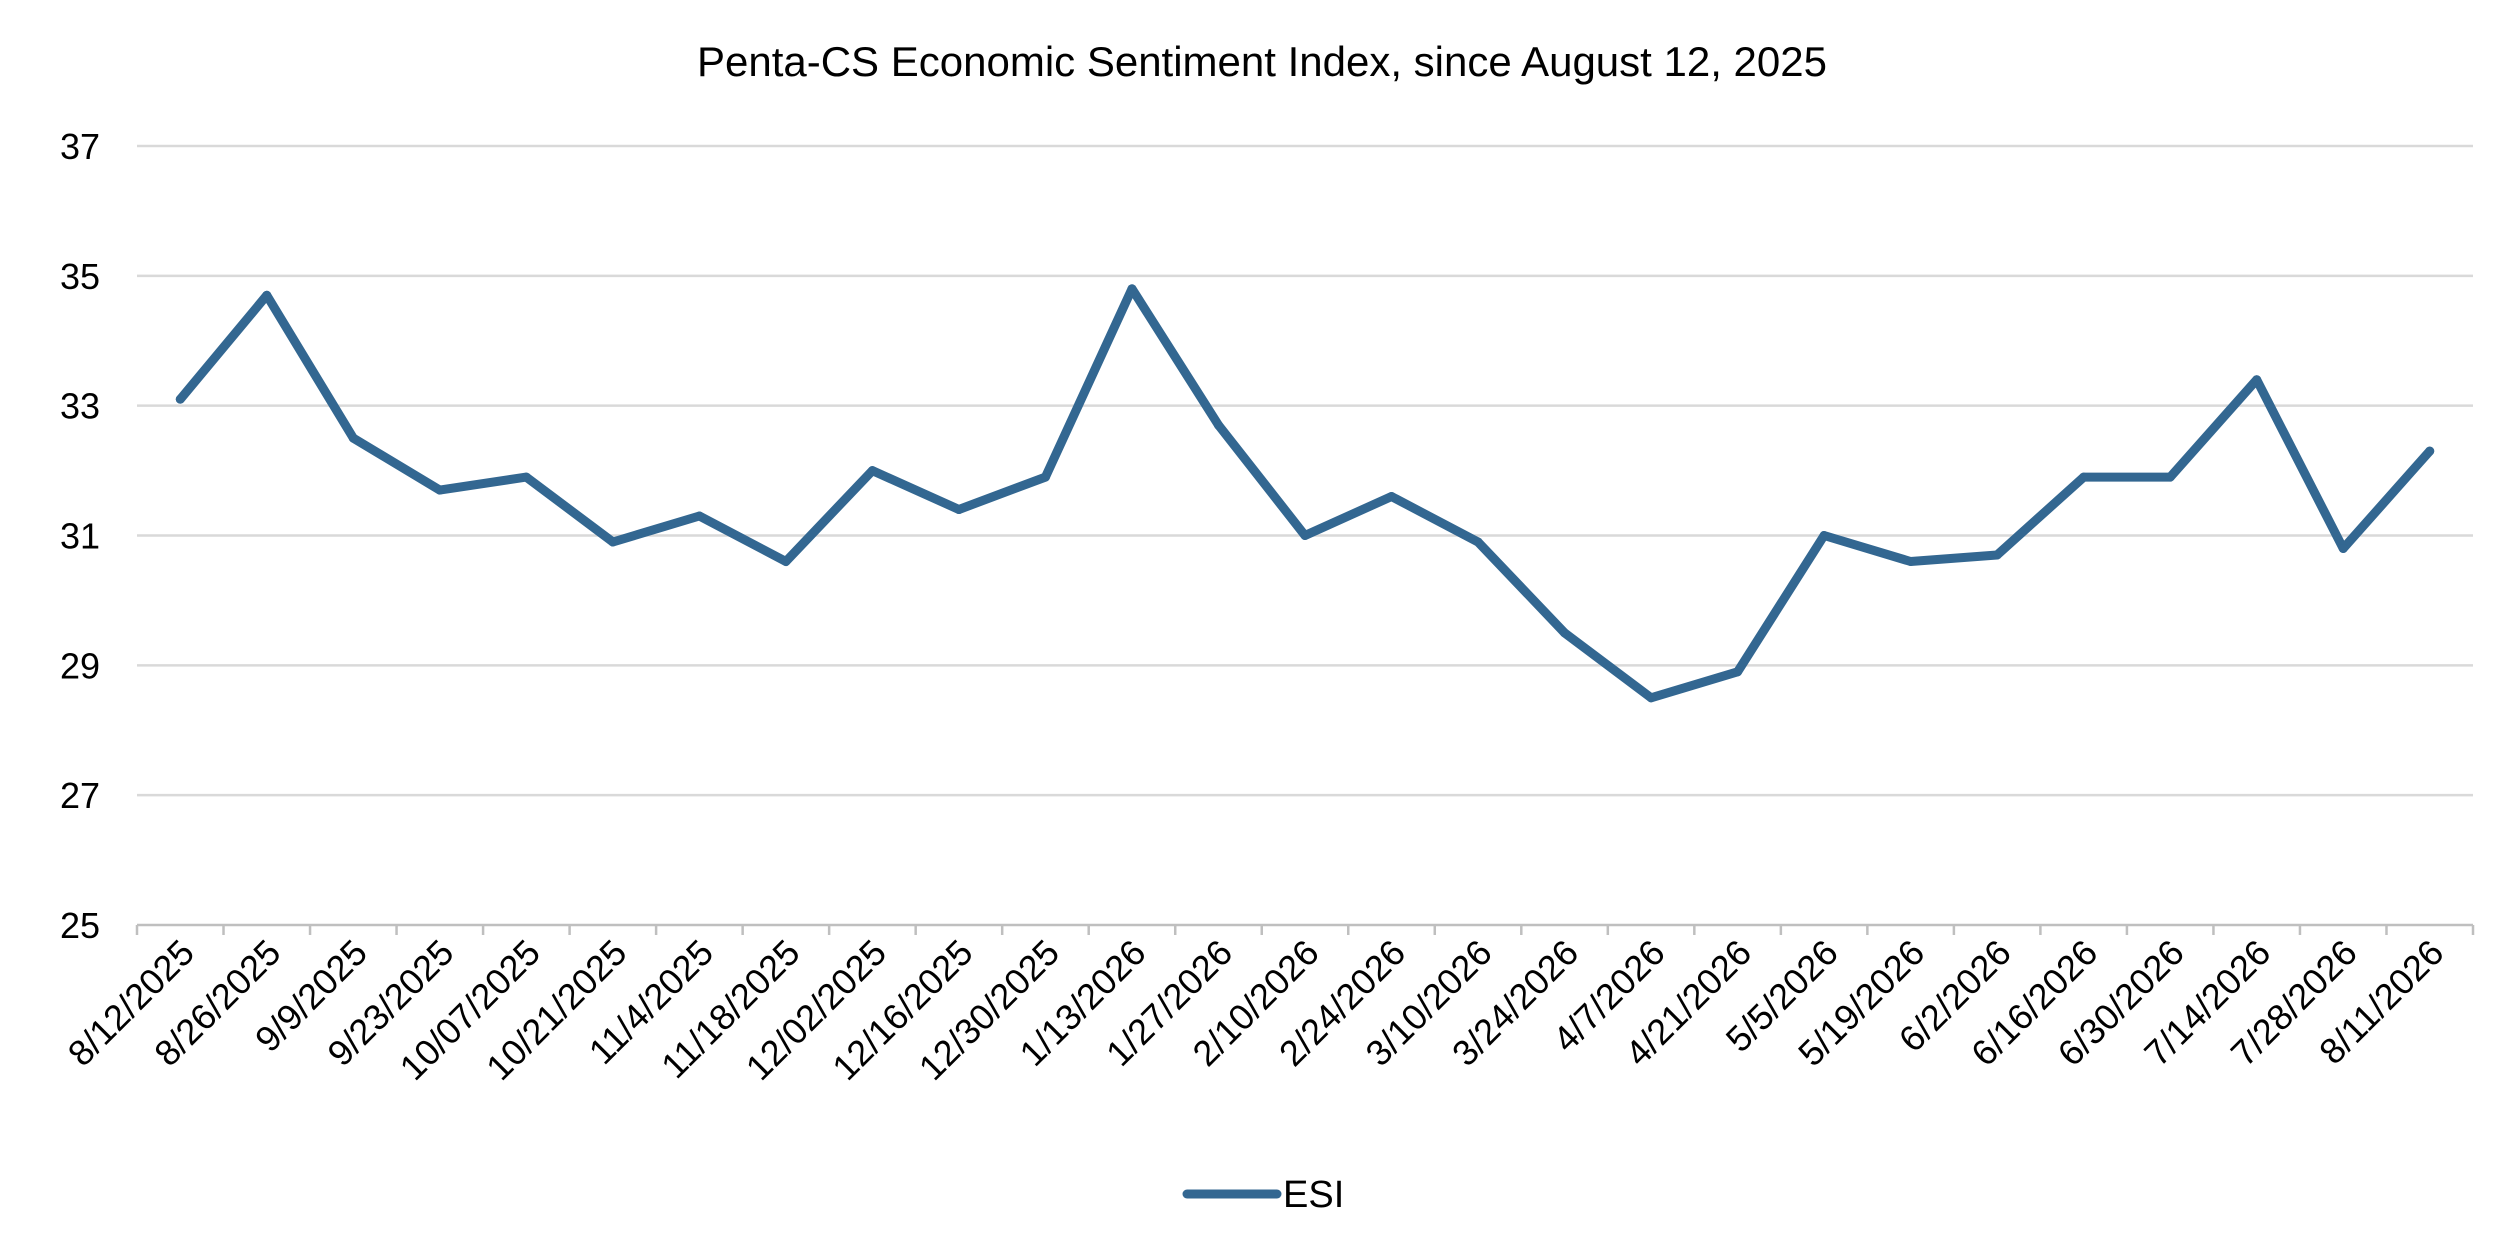 Image resolution: width=2513 pixels, height=1254 pixels. What do you see at coordinates (1313, 1195) in the screenshot?
I see `legend-label-esi: ESI` at bounding box center [1313, 1195].